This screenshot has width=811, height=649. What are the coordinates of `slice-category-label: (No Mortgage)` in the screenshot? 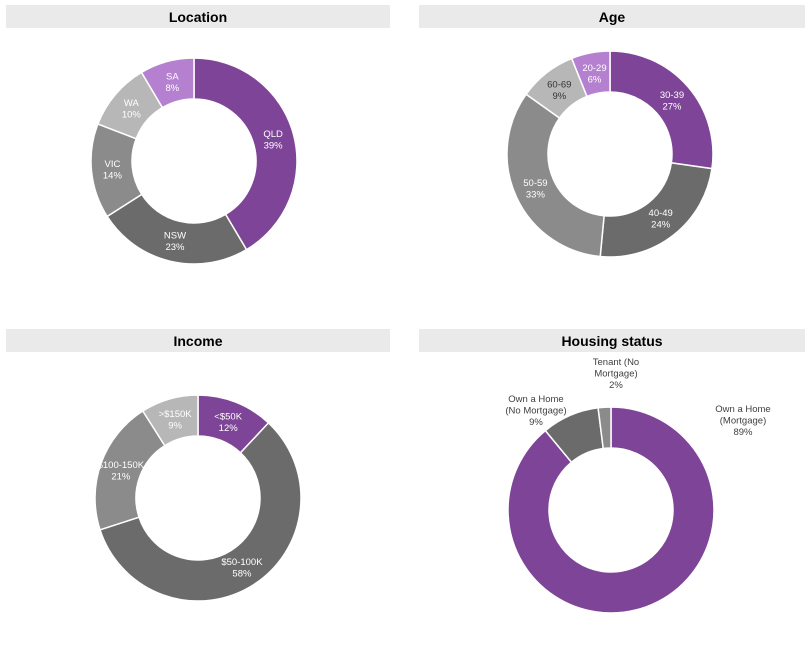 It's located at (535, 411).